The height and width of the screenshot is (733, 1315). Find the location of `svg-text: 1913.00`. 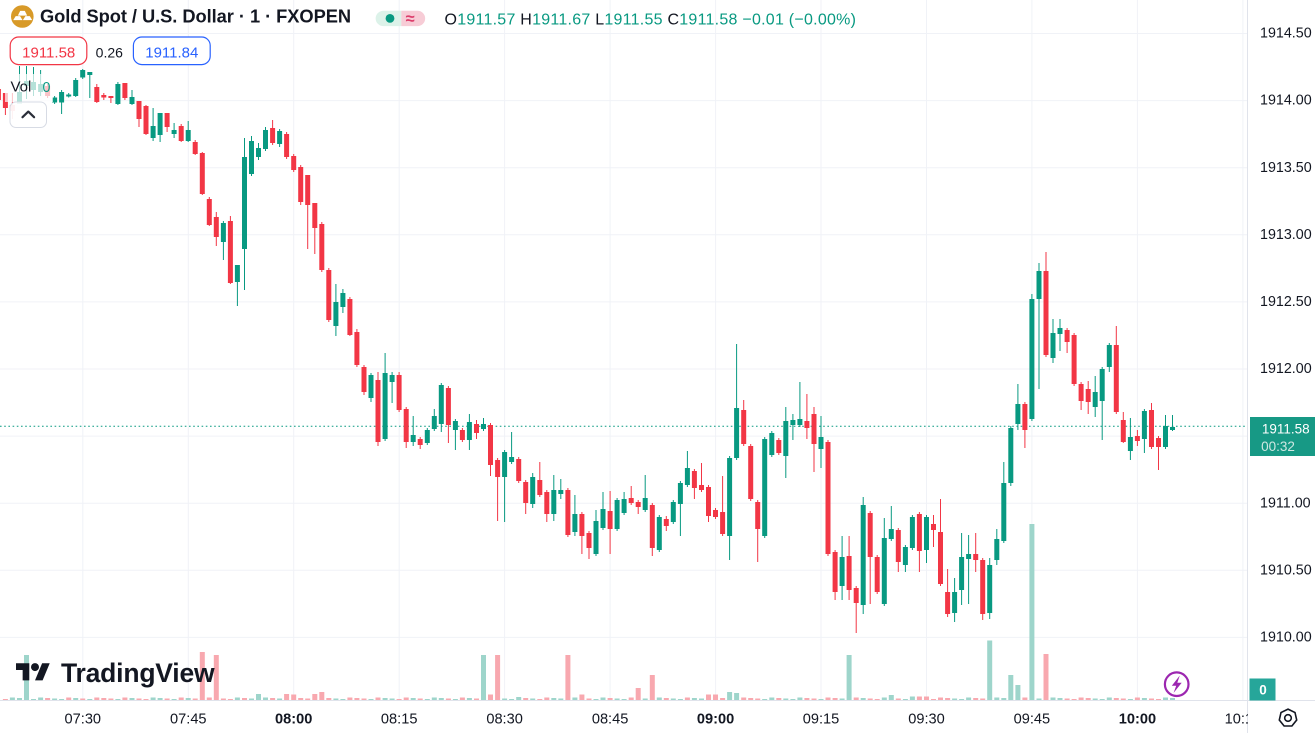

svg-text: 1913.00 is located at coordinates (1286, 235).